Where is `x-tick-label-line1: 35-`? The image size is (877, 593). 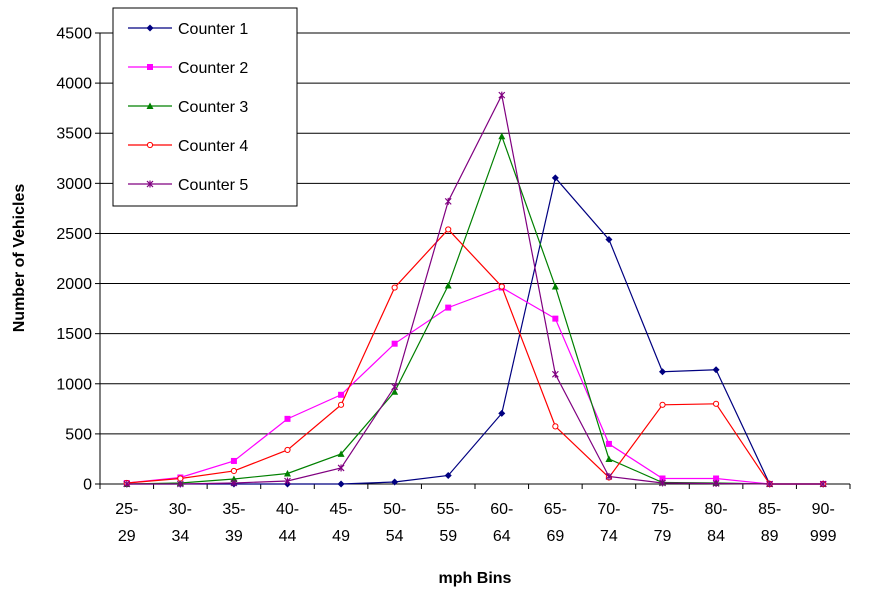
x-tick-label-line1: 35- is located at coordinates (233, 509).